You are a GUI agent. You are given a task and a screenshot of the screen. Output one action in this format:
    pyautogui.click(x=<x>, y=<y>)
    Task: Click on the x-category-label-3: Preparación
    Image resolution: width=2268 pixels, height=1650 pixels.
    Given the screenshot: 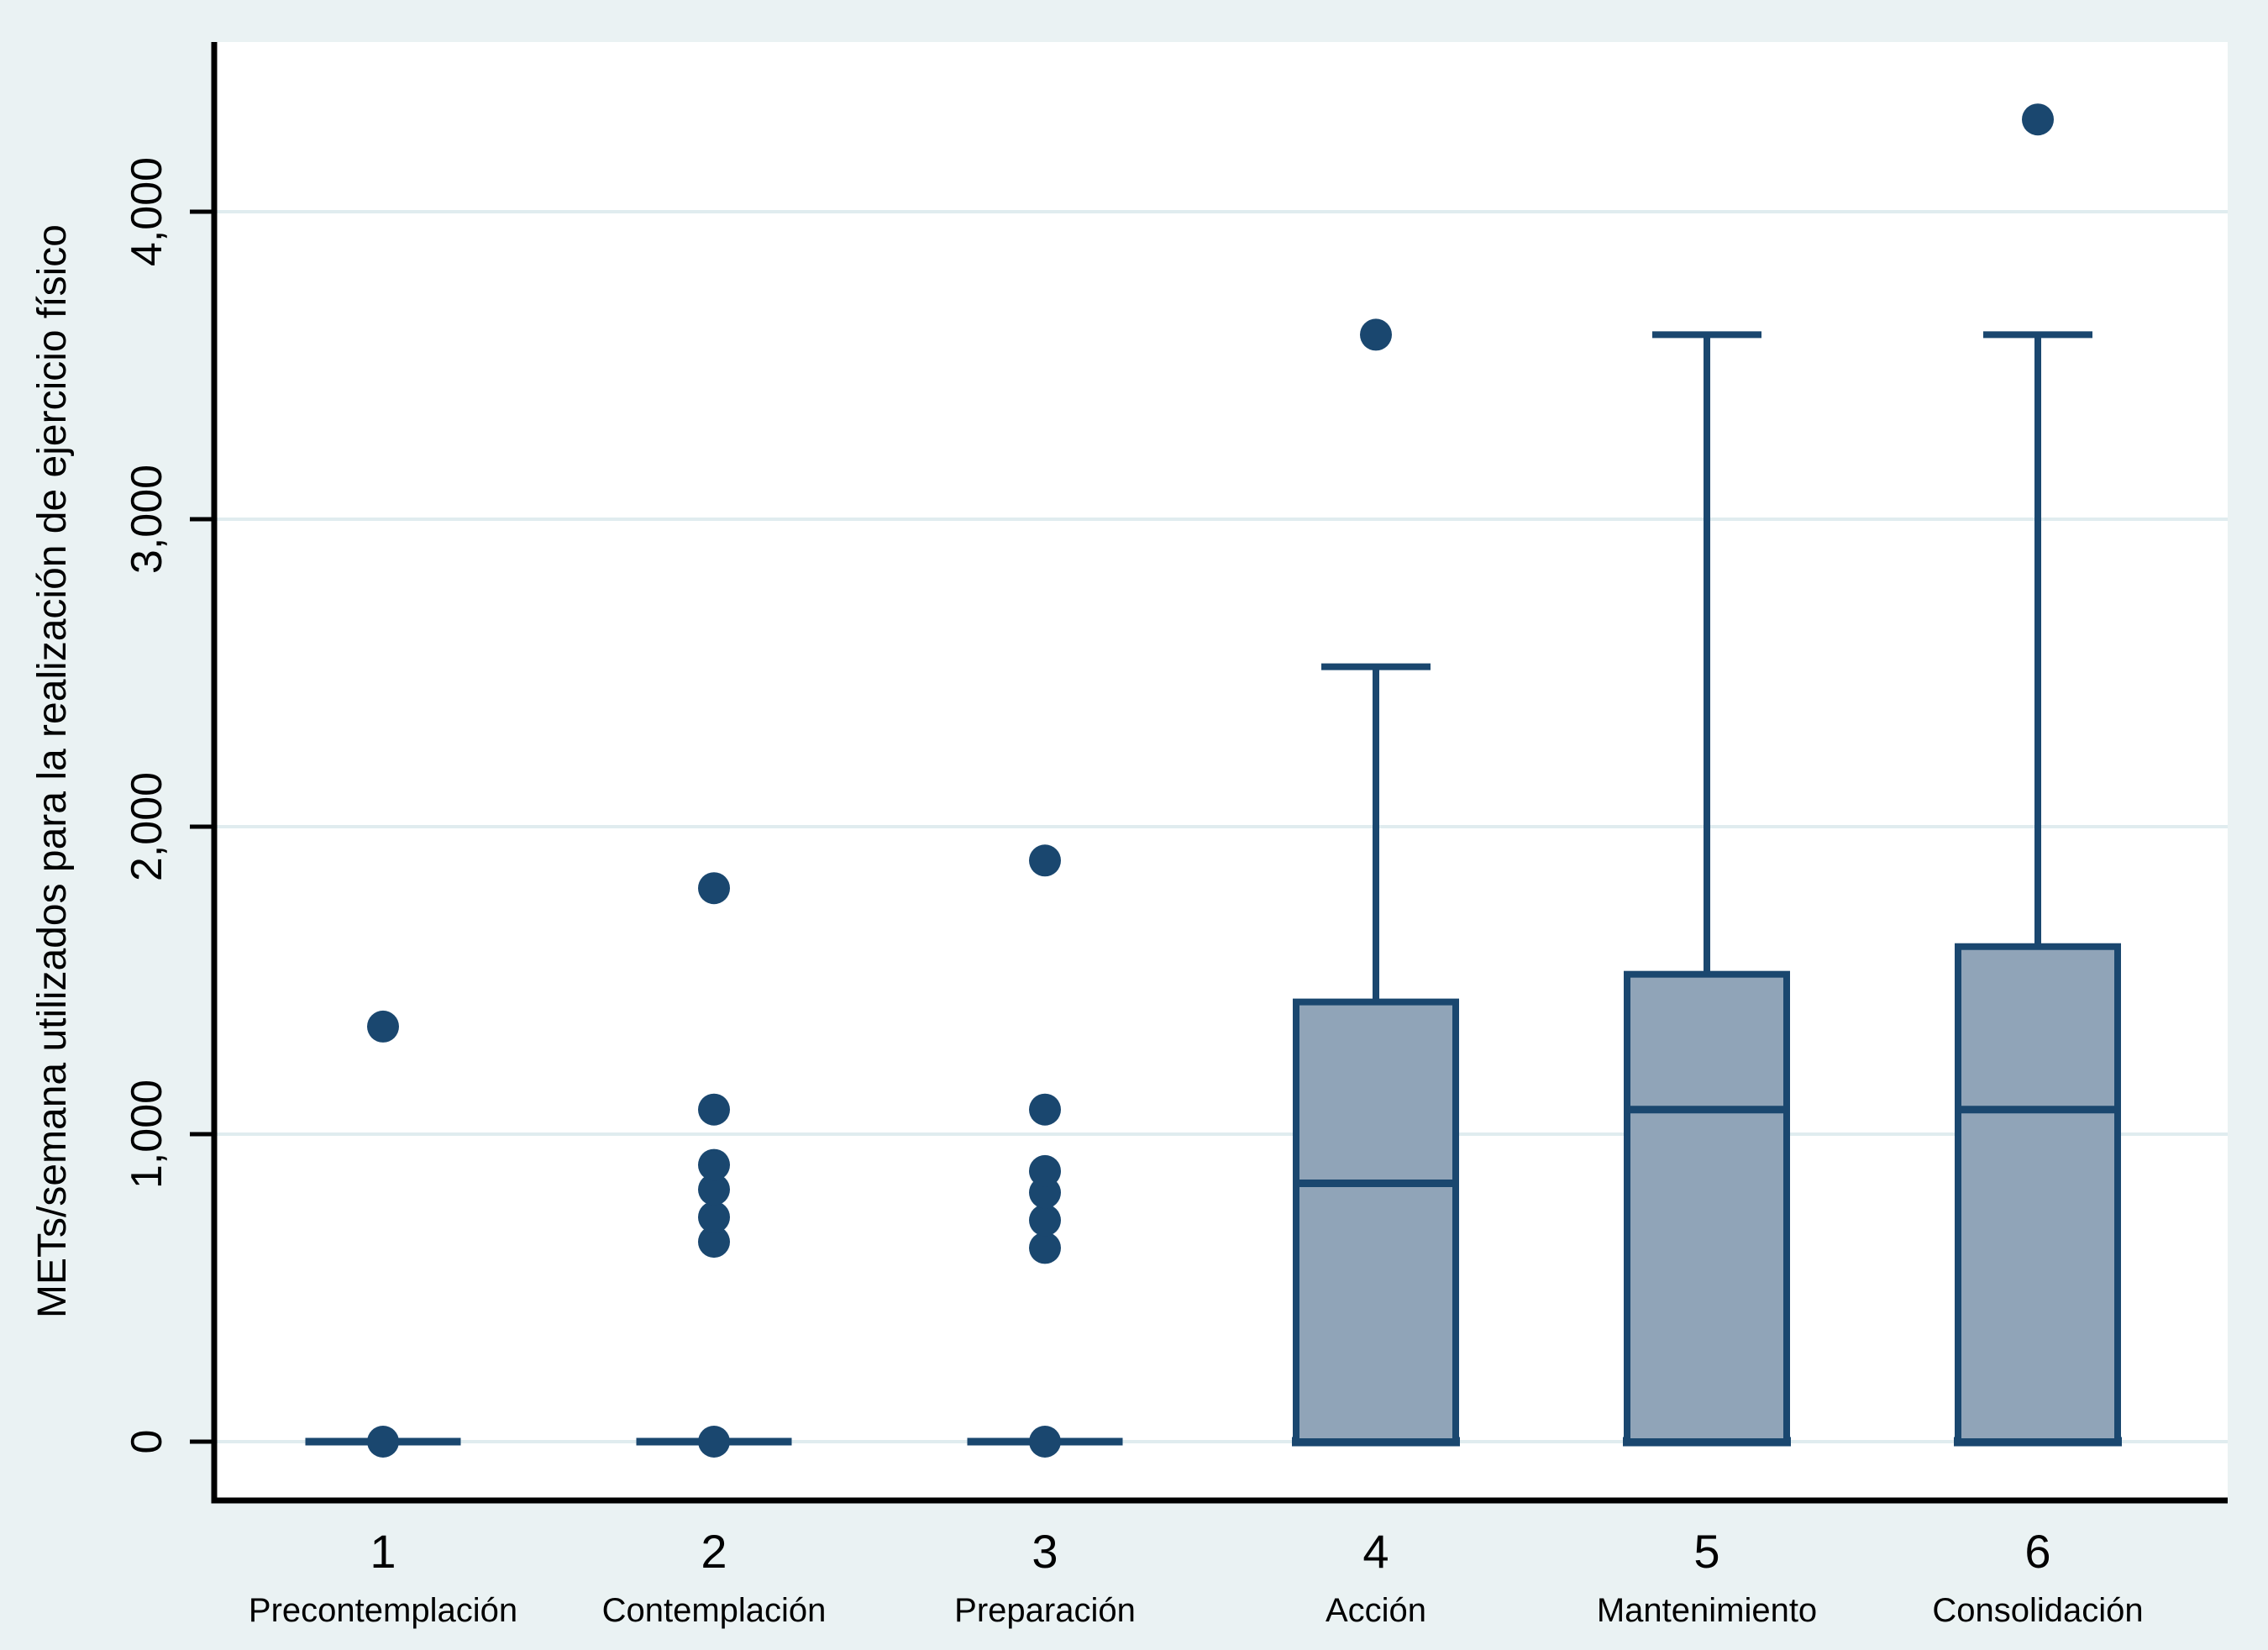 What is the action you would take?
    pyautogui.click(x=1045, y=1610)
    